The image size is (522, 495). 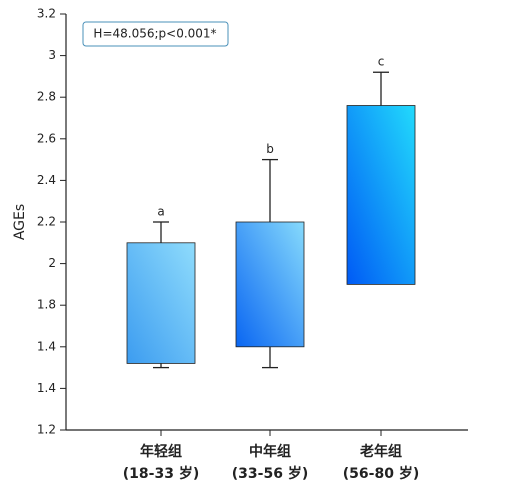 I want to click on x-tick-label: 老年组, so click(x=381, y=451).